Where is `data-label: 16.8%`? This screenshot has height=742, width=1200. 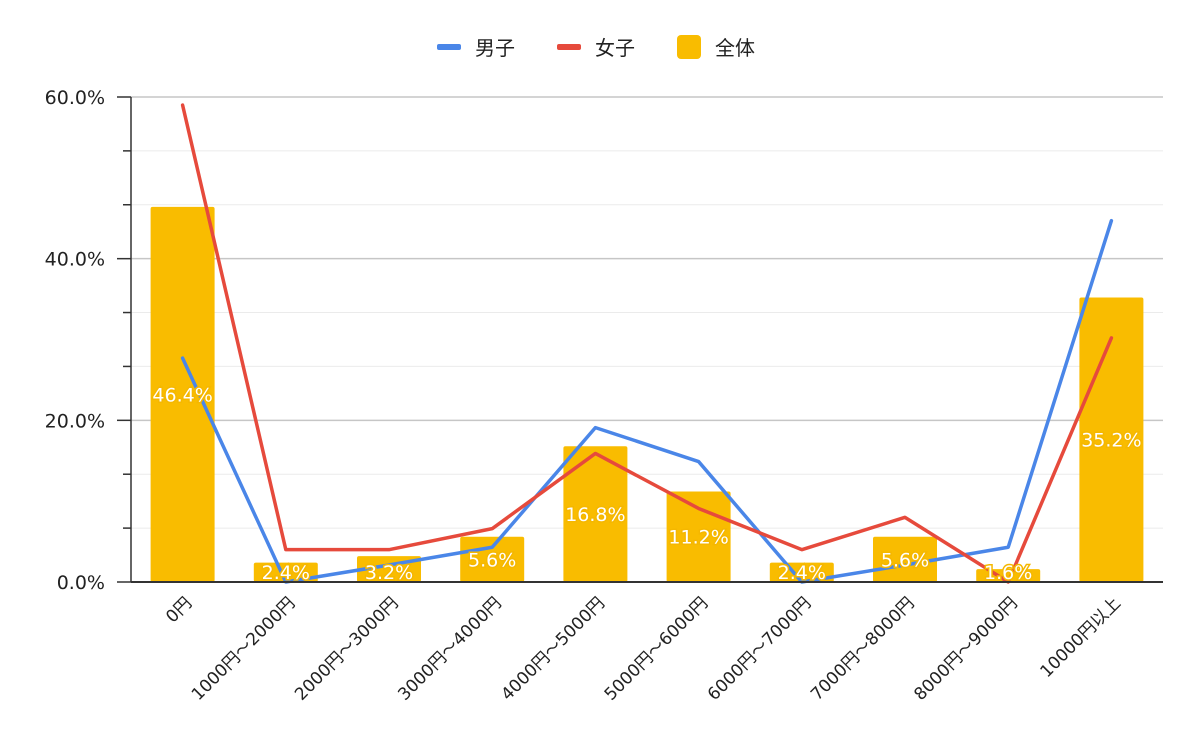
data-label: 16.8% is located at coordinates (595, 515).